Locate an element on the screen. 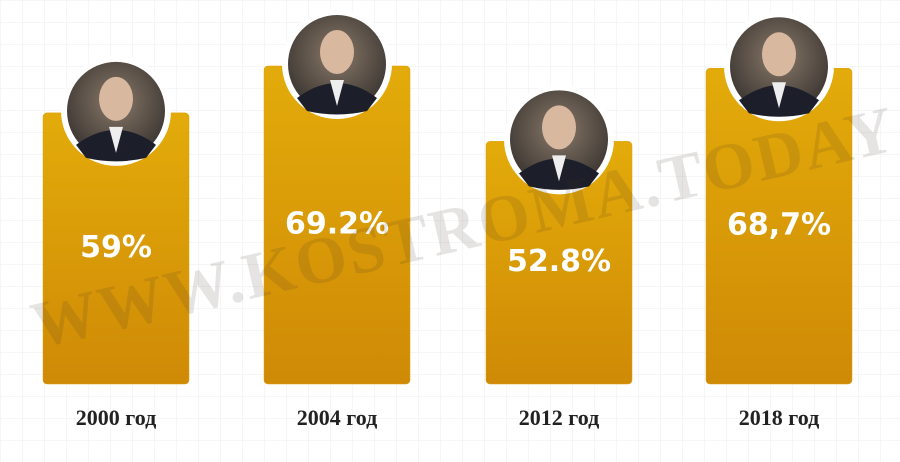 The width and height of the screenshot is (900, 462). value-label: 68,7% is located at coordinates (779, 225).